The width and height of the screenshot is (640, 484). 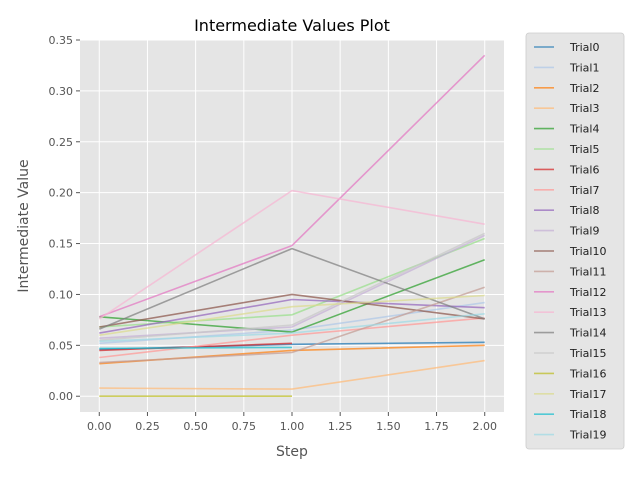 I want to click on y-tick-label: 0.30, so click(x=61, y=91).